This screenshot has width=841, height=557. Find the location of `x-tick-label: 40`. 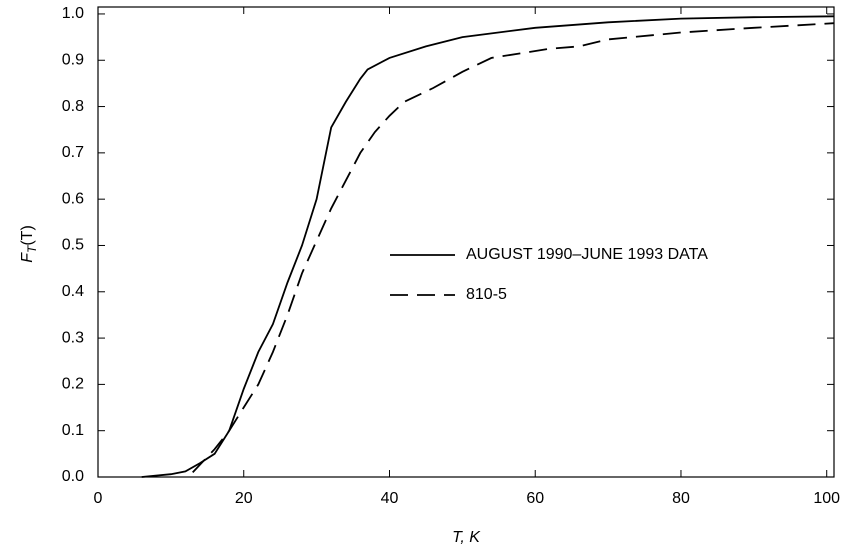

x-tick-label: 40 is located at coordinates (390, 498).